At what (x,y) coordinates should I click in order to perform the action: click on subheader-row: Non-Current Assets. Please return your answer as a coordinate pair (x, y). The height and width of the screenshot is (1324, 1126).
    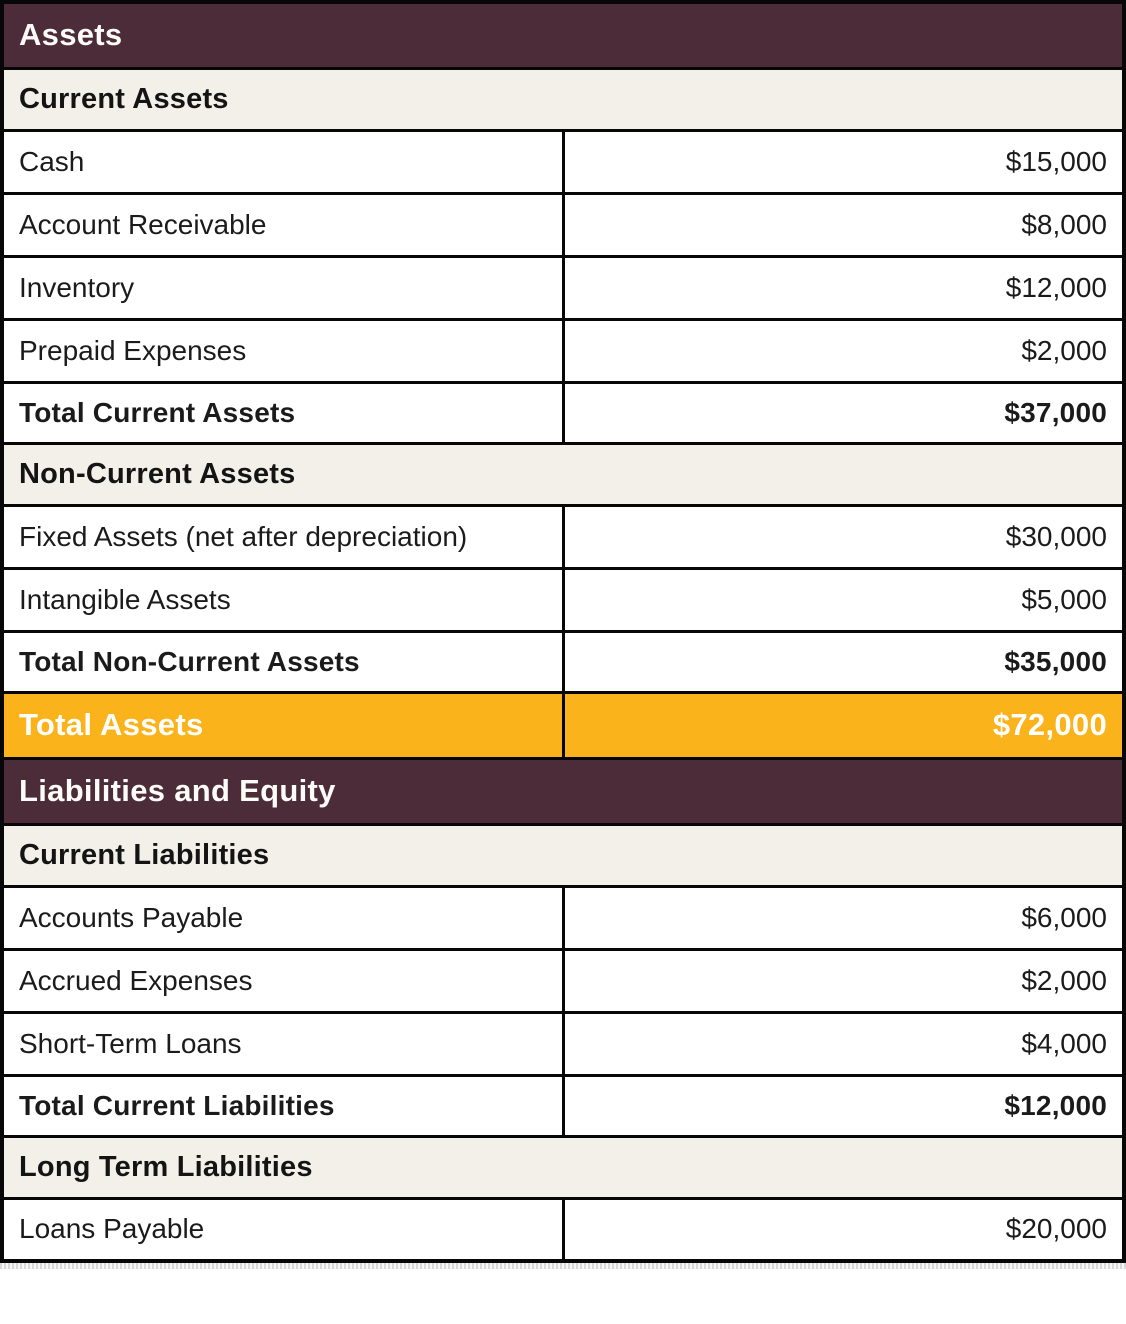
    Looking at the image, I should click on (563, 474).